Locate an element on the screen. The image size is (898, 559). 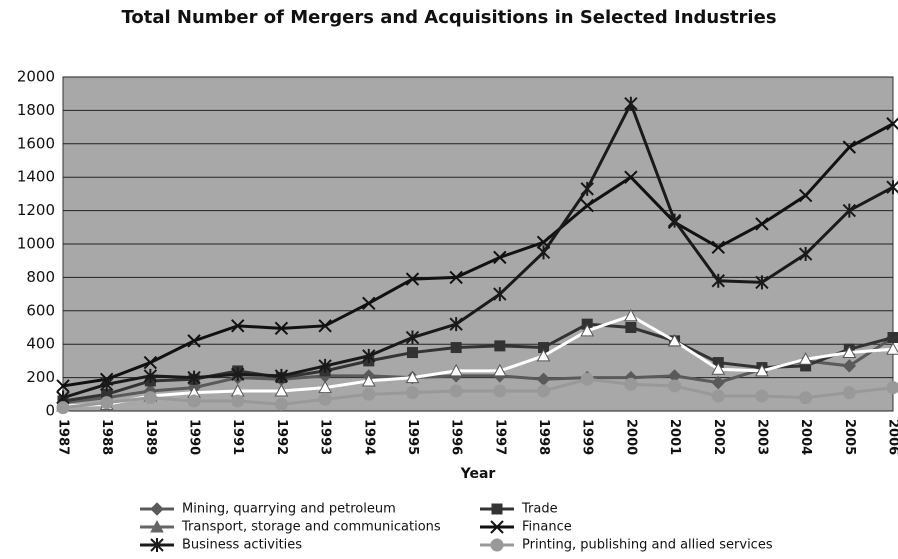
legend-label: Business activities is located at coordinates (242, 545).